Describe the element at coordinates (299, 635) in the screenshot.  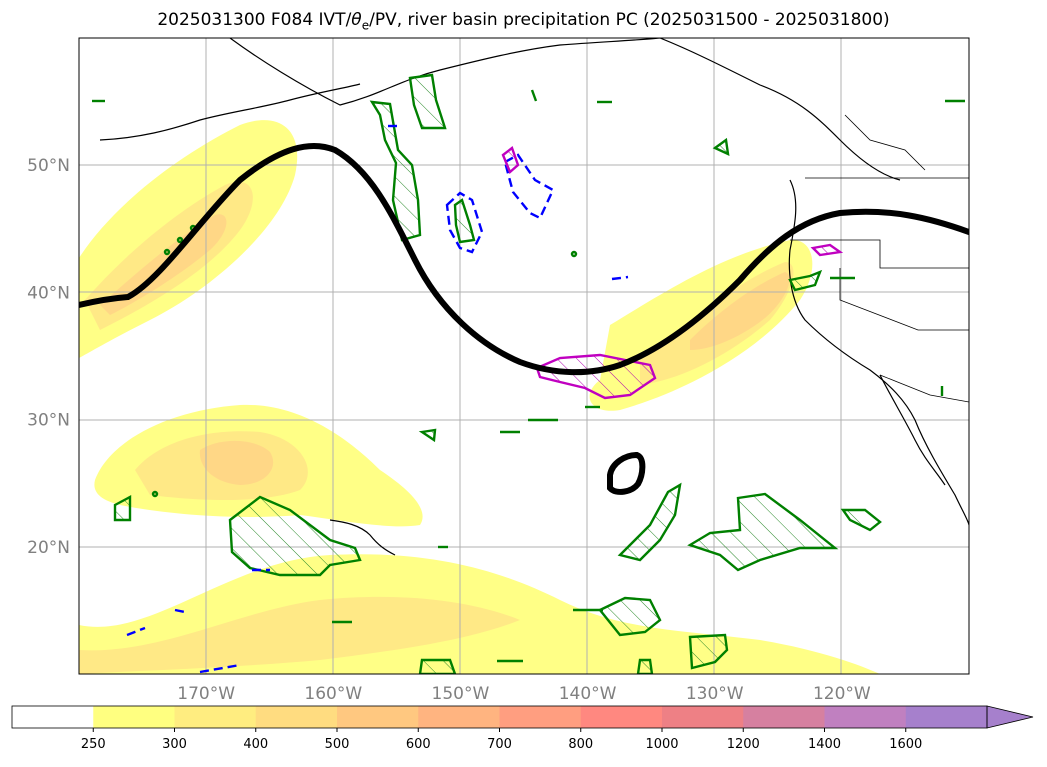
I see `ivt-south-band-inner` at that location.